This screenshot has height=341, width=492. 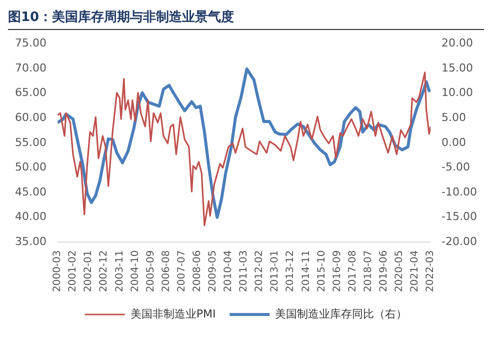 I want to click on x-tick-label: 2018-07, so click(x=368, y=271).